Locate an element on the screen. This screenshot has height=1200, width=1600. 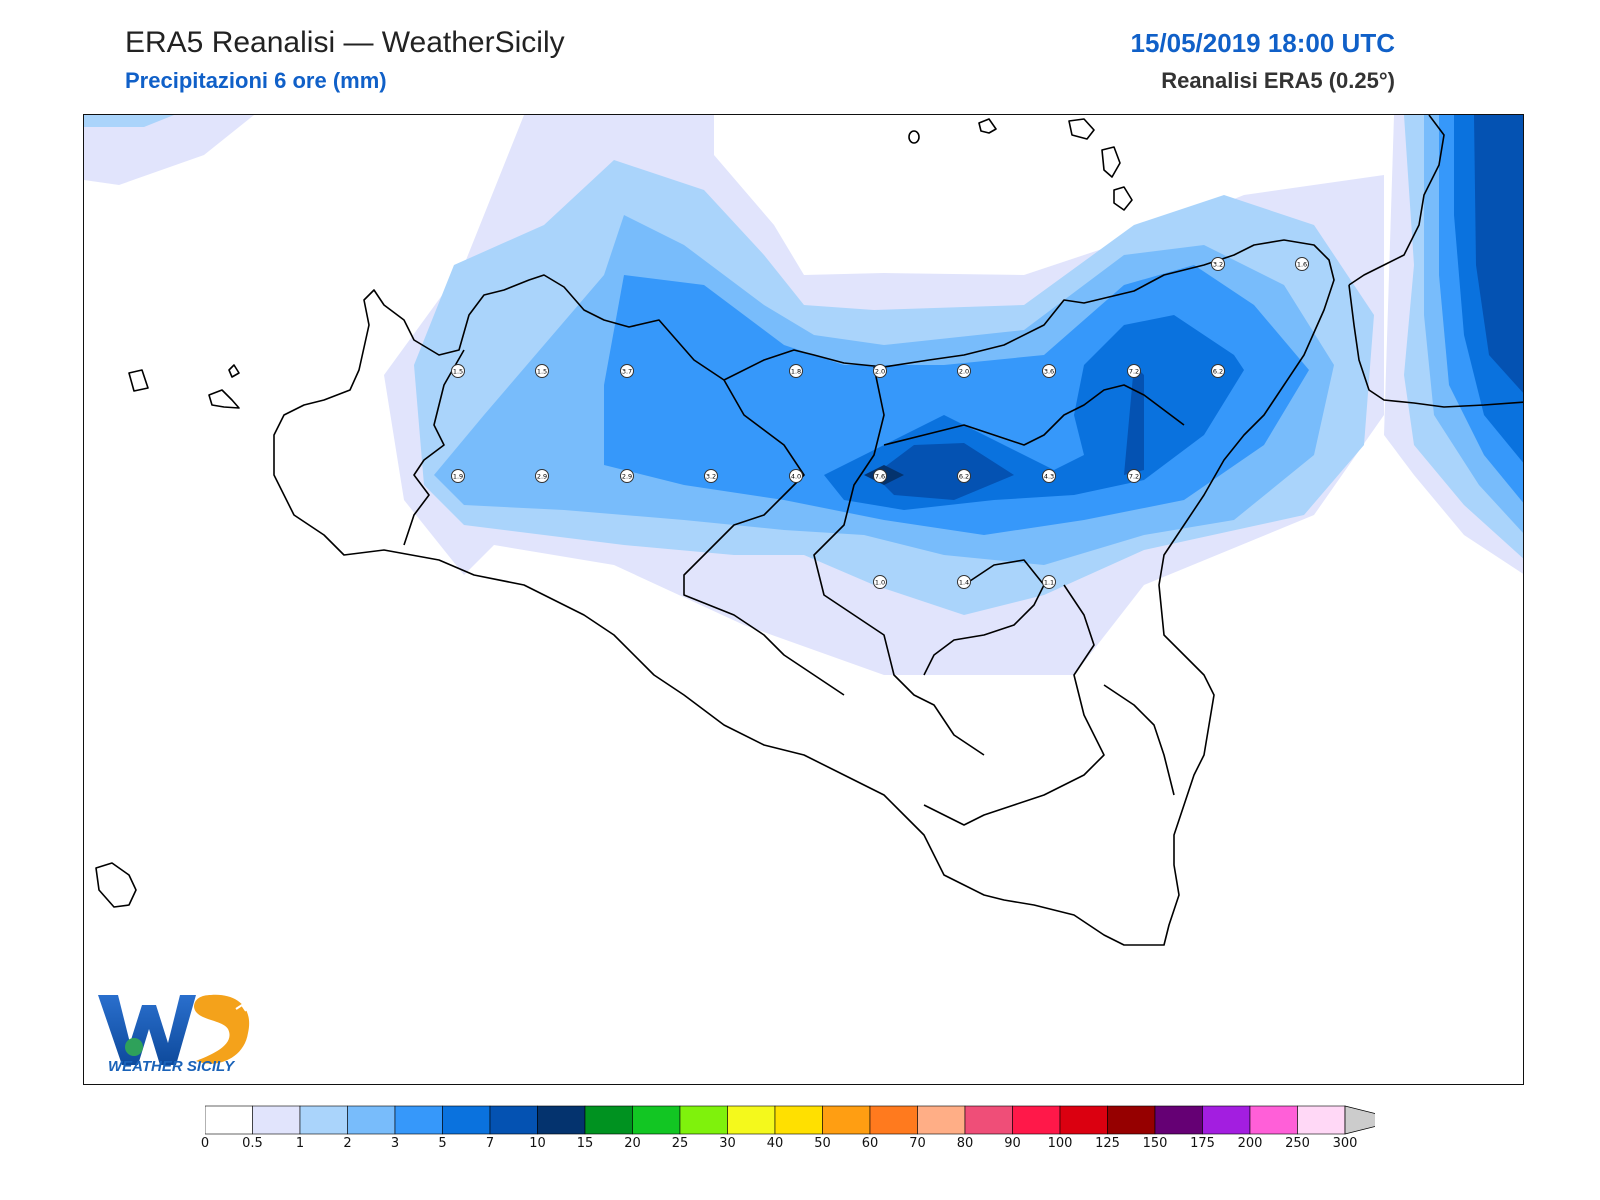
colorbar-tick-label: 250 is located at coordinates (1297, 1143).